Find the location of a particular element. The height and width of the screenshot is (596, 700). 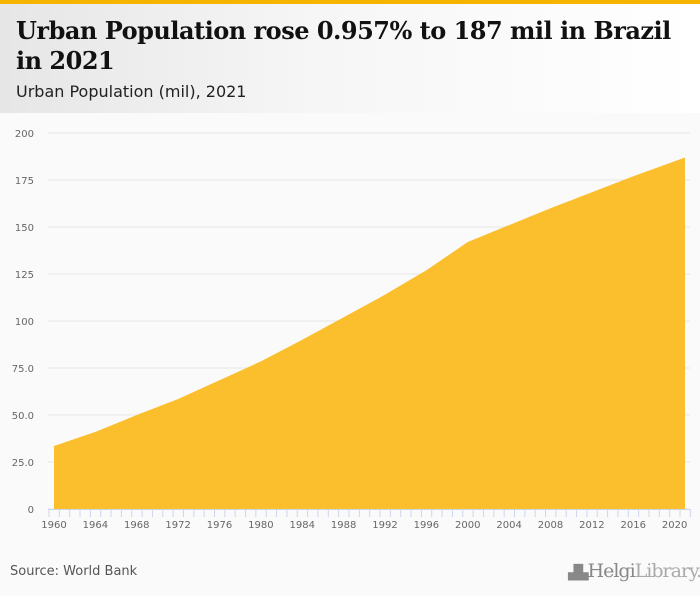

y-tick-label: 200 is located at coordinates (24, 134).